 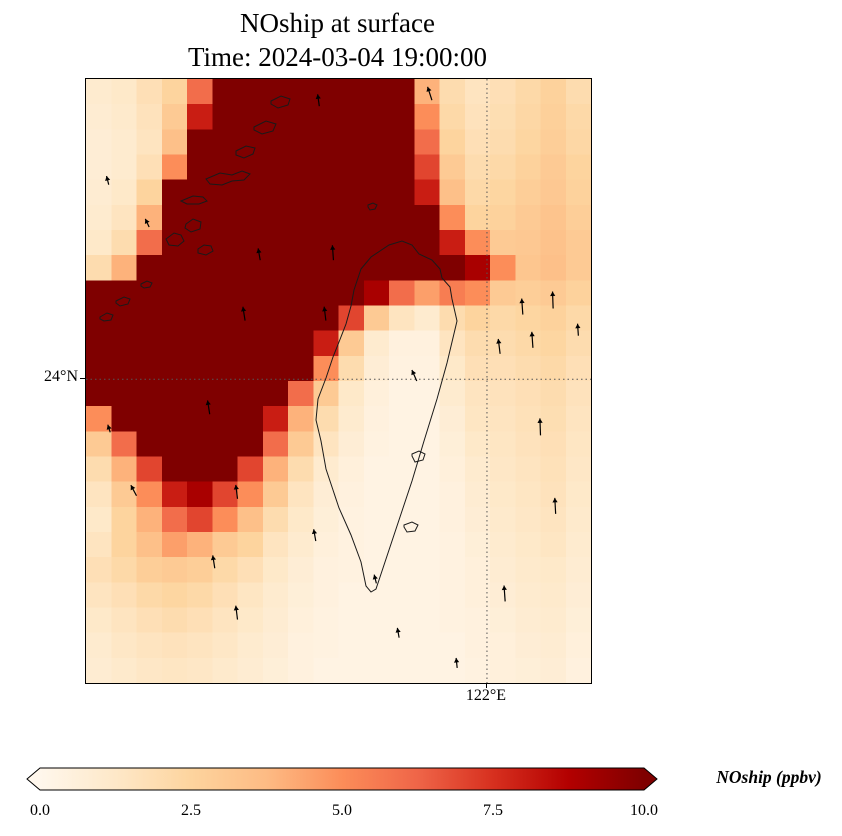 What do you see at coordinates (337, 57) in the screenshot?
I see `chart-subtitle: Time: 2024-03-04 19:00:00` at bounding box center [337, 57].